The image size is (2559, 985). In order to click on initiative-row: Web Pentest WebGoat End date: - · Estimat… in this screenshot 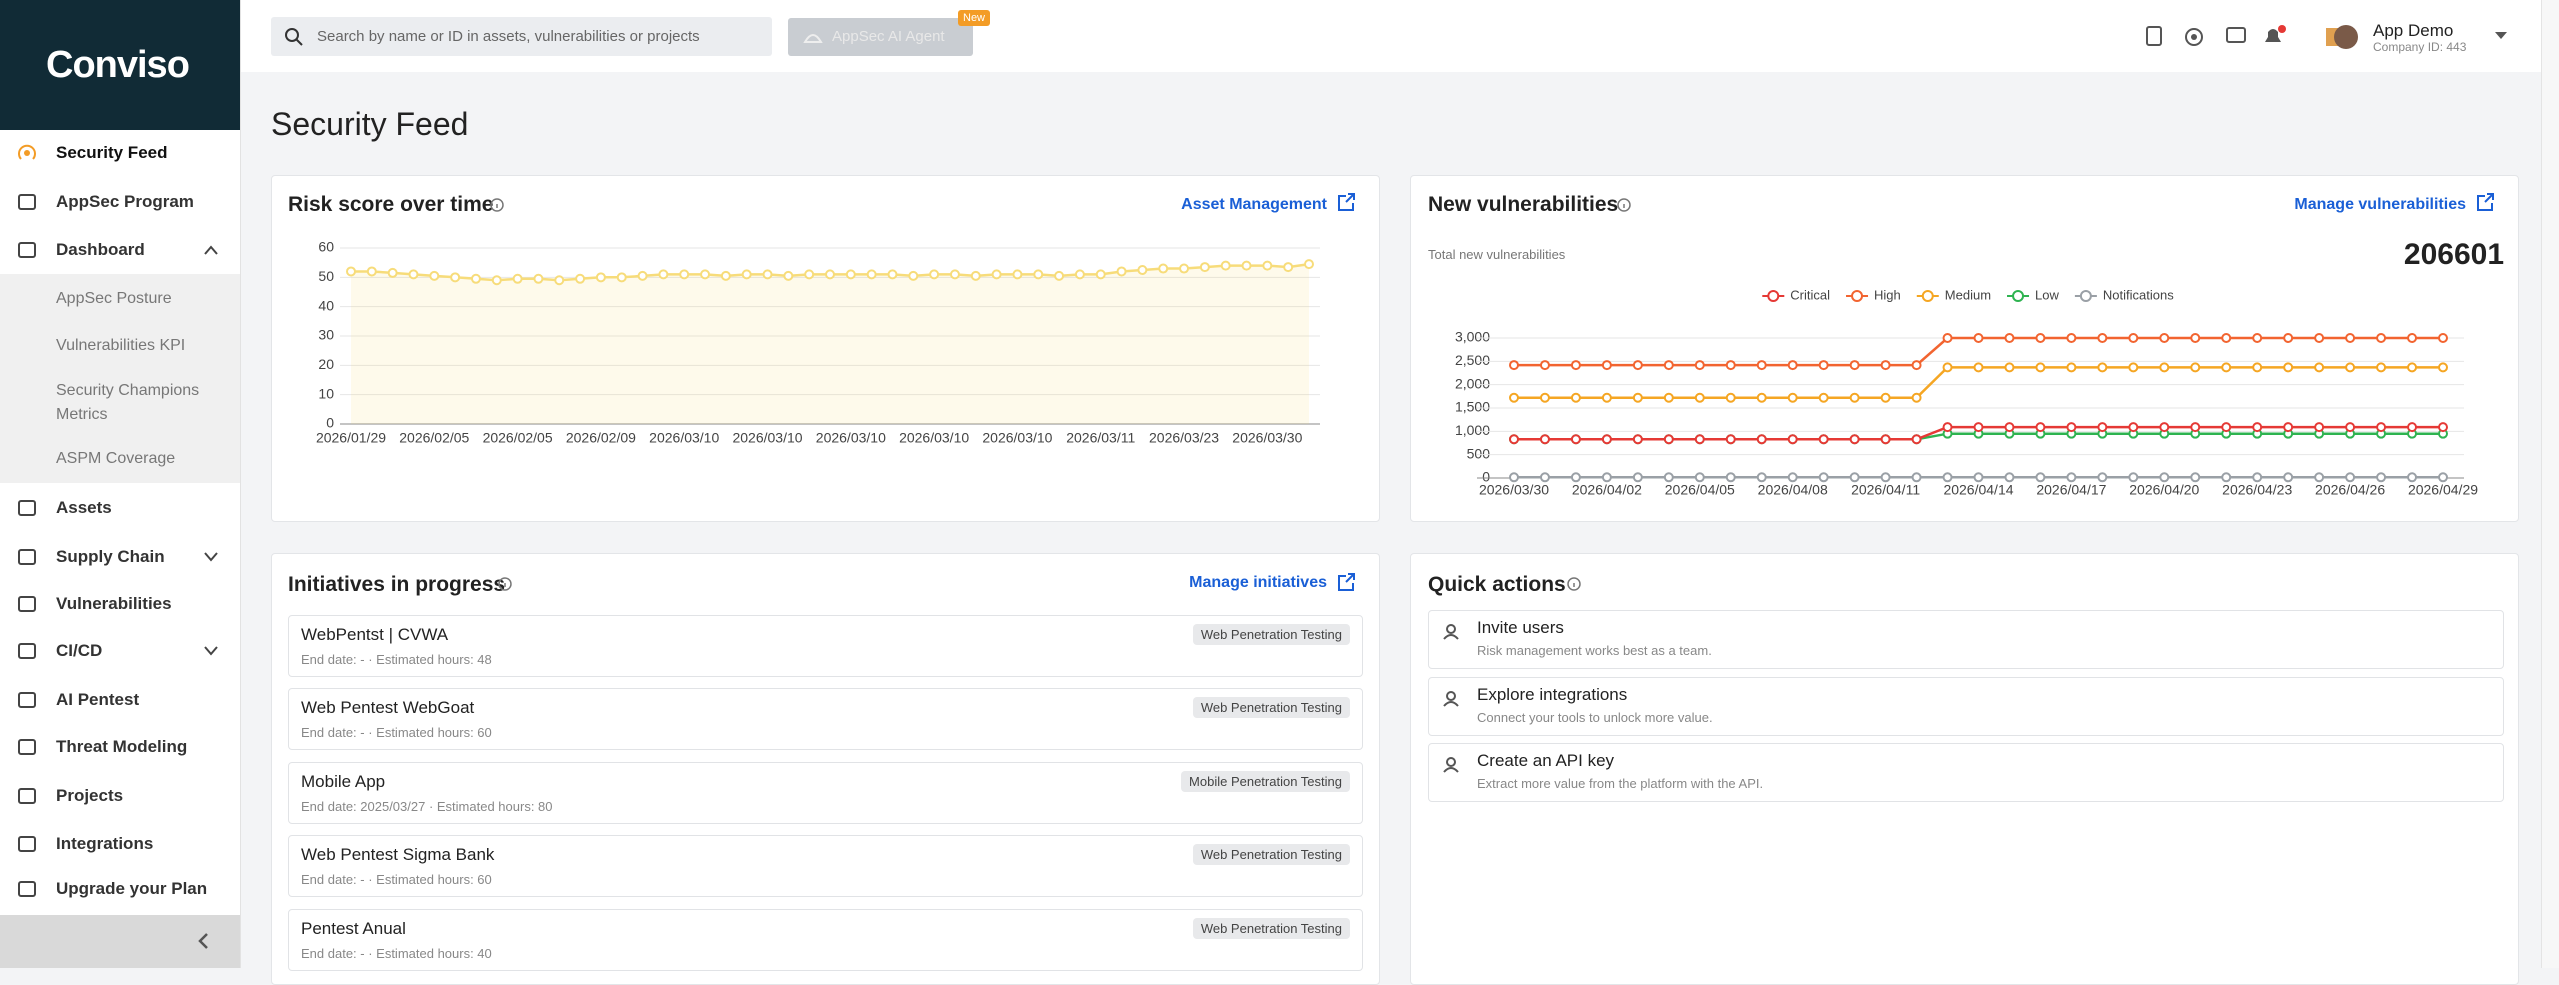, I will do `click(825, 719)`.